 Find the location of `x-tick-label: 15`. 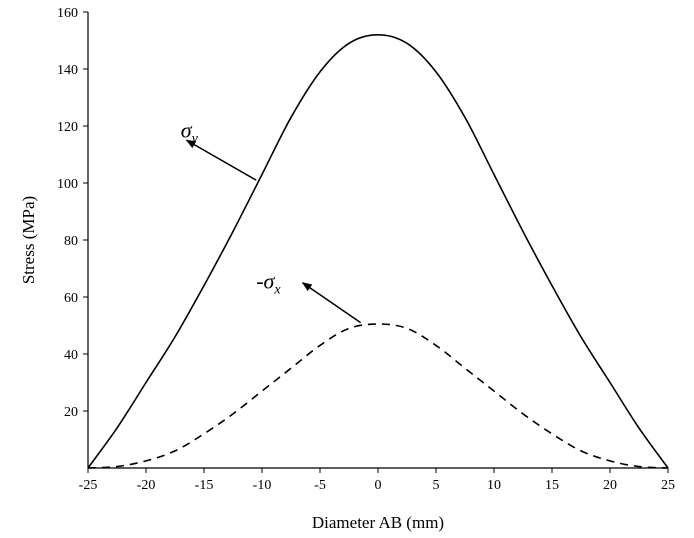

x-tick-label: 15 is located at coordinates (552, 485).